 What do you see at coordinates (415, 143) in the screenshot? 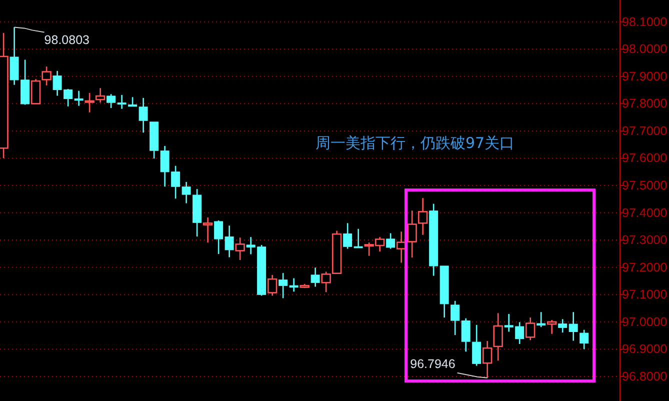
I see `annotation: 周一美指下行，仍跌破97关口` at bounding box center [415, 143].